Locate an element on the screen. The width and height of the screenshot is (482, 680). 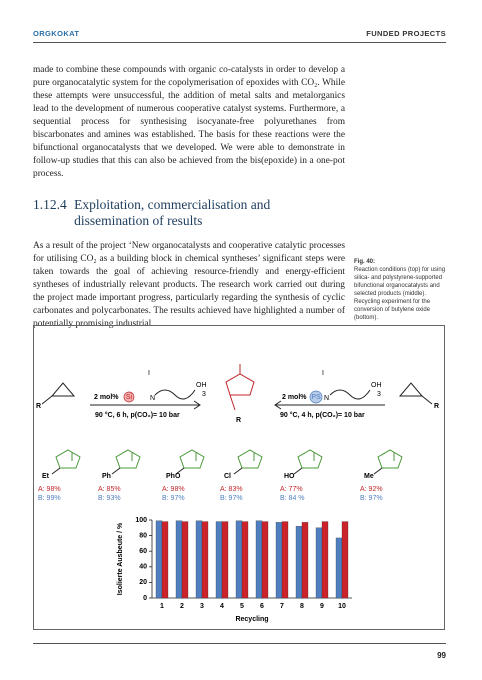
header-rule is located at coordinates (239, 42).